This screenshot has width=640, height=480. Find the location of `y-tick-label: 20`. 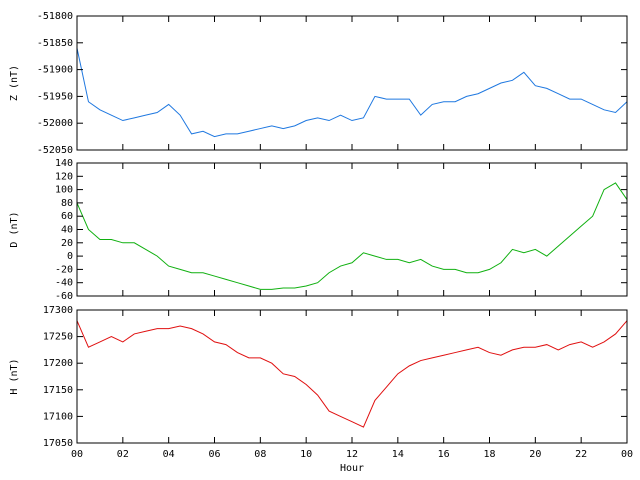

y-tick-label: 20 is located at coordinates (67, 243).